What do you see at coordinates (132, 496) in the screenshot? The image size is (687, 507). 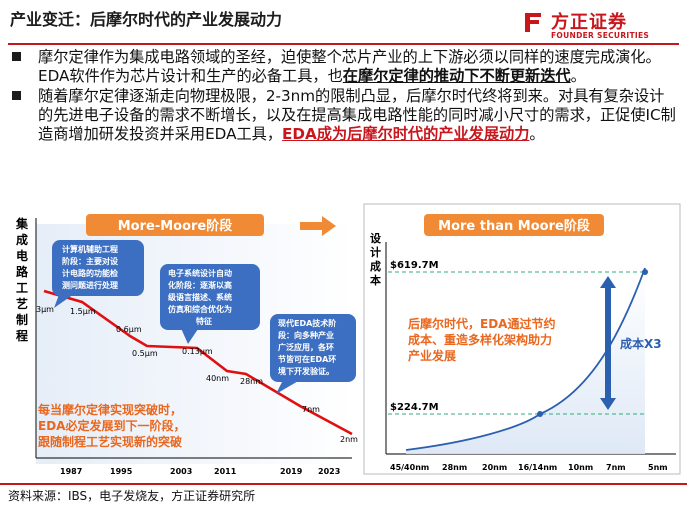 I see `source-note: 资料来源：IBS，电子发烧友，方正证券研究所` at bounding box center [132, 496].